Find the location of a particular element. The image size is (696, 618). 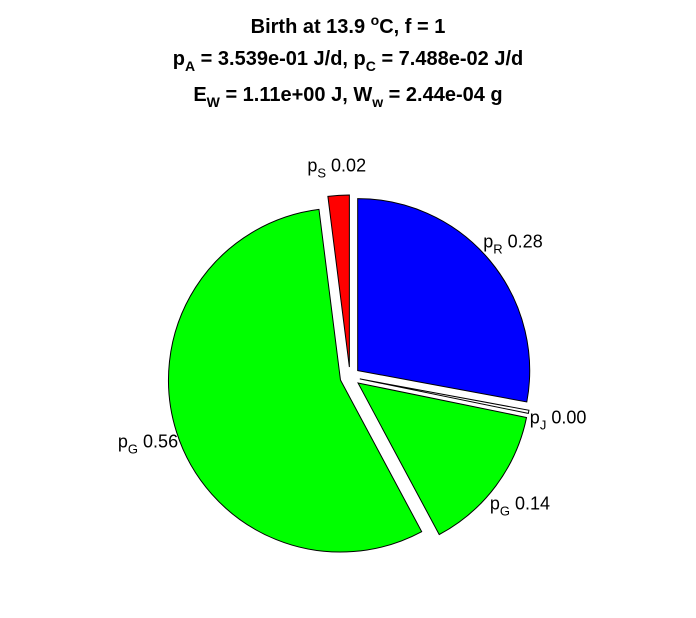

title-line-1: Birth at 13.9 oC, f = 1 is located at coordinates (348, 25).